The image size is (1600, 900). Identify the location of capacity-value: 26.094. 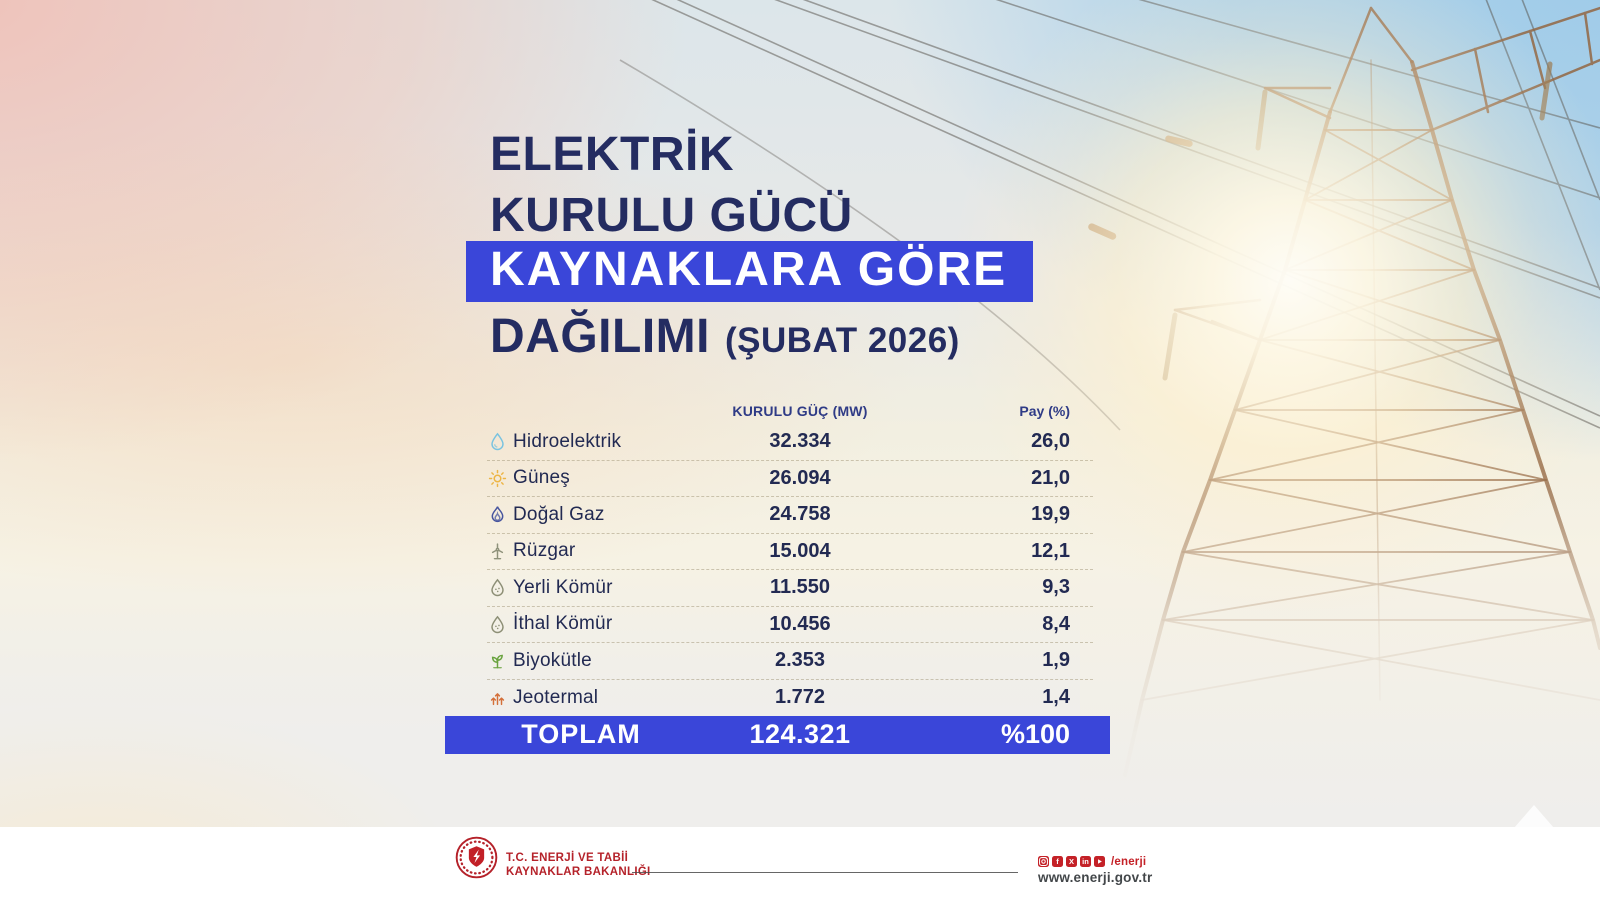
(800, 477).